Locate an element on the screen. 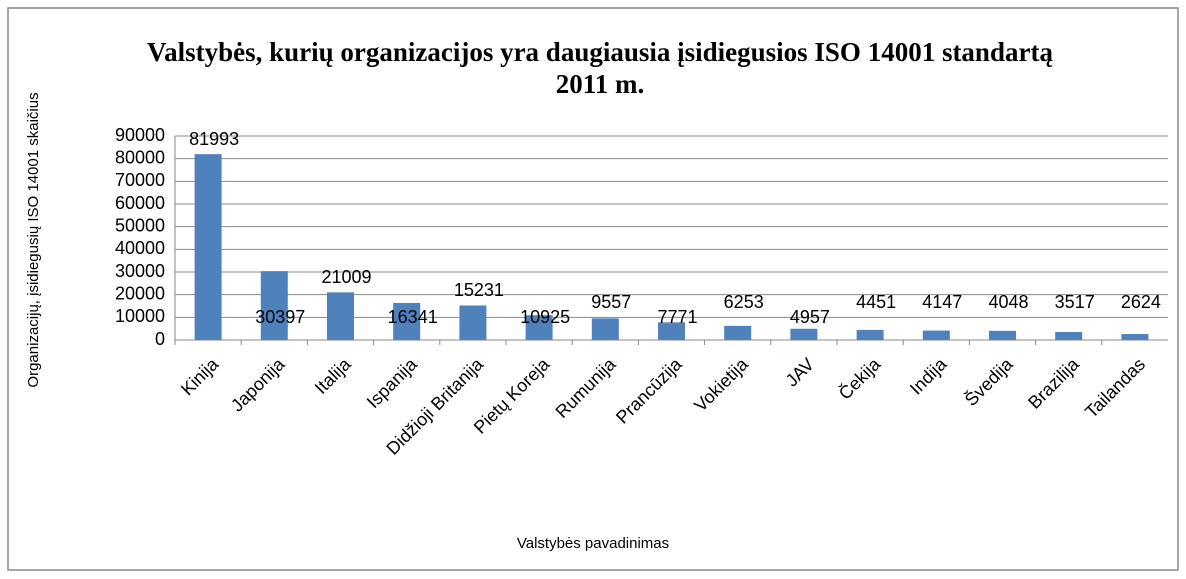 The image size is (1186, 579). x-tick-label: Rumunija is located at coordinates (586, 387).